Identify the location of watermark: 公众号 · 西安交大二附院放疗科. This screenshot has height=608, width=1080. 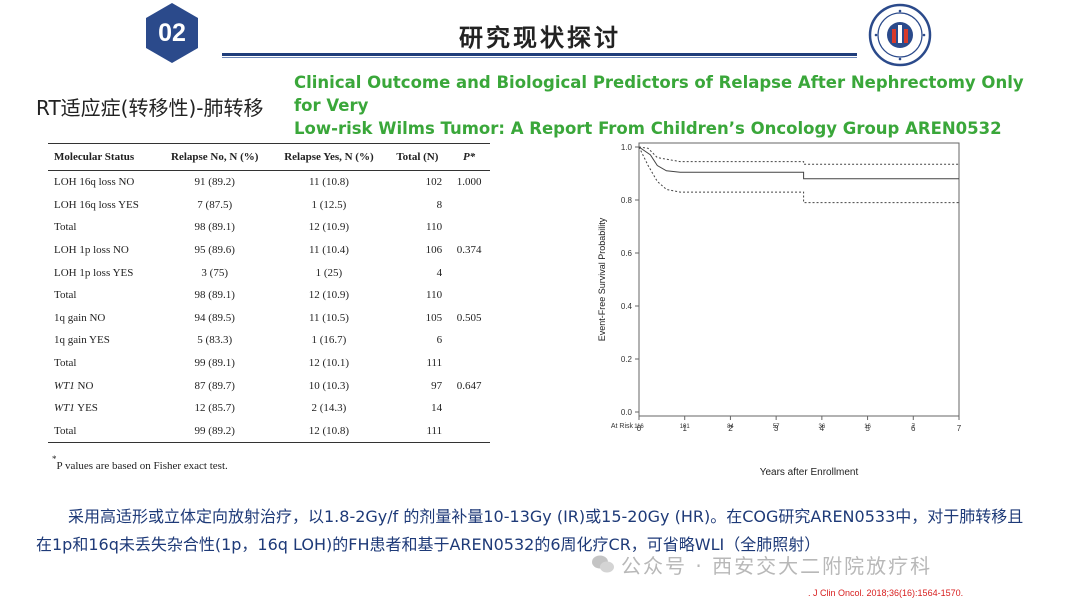
(763, 564).